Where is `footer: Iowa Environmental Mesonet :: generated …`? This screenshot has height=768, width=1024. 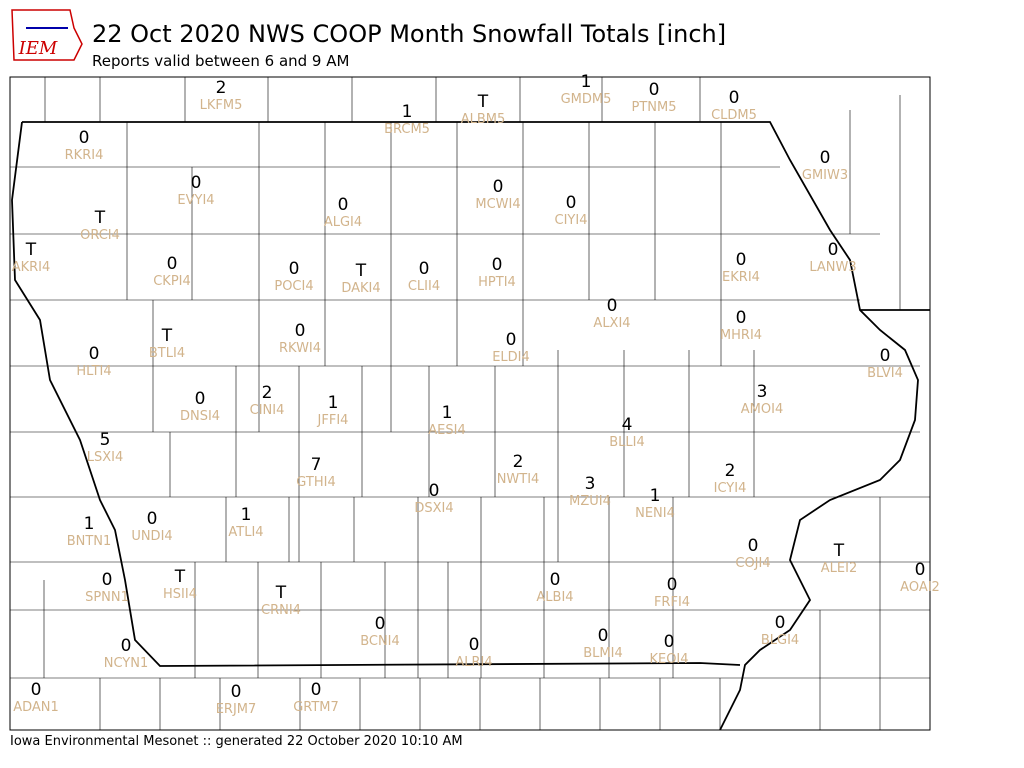 footer: Iowa Environmental Mesonet :: generated … is located at coordinates (236, 741).